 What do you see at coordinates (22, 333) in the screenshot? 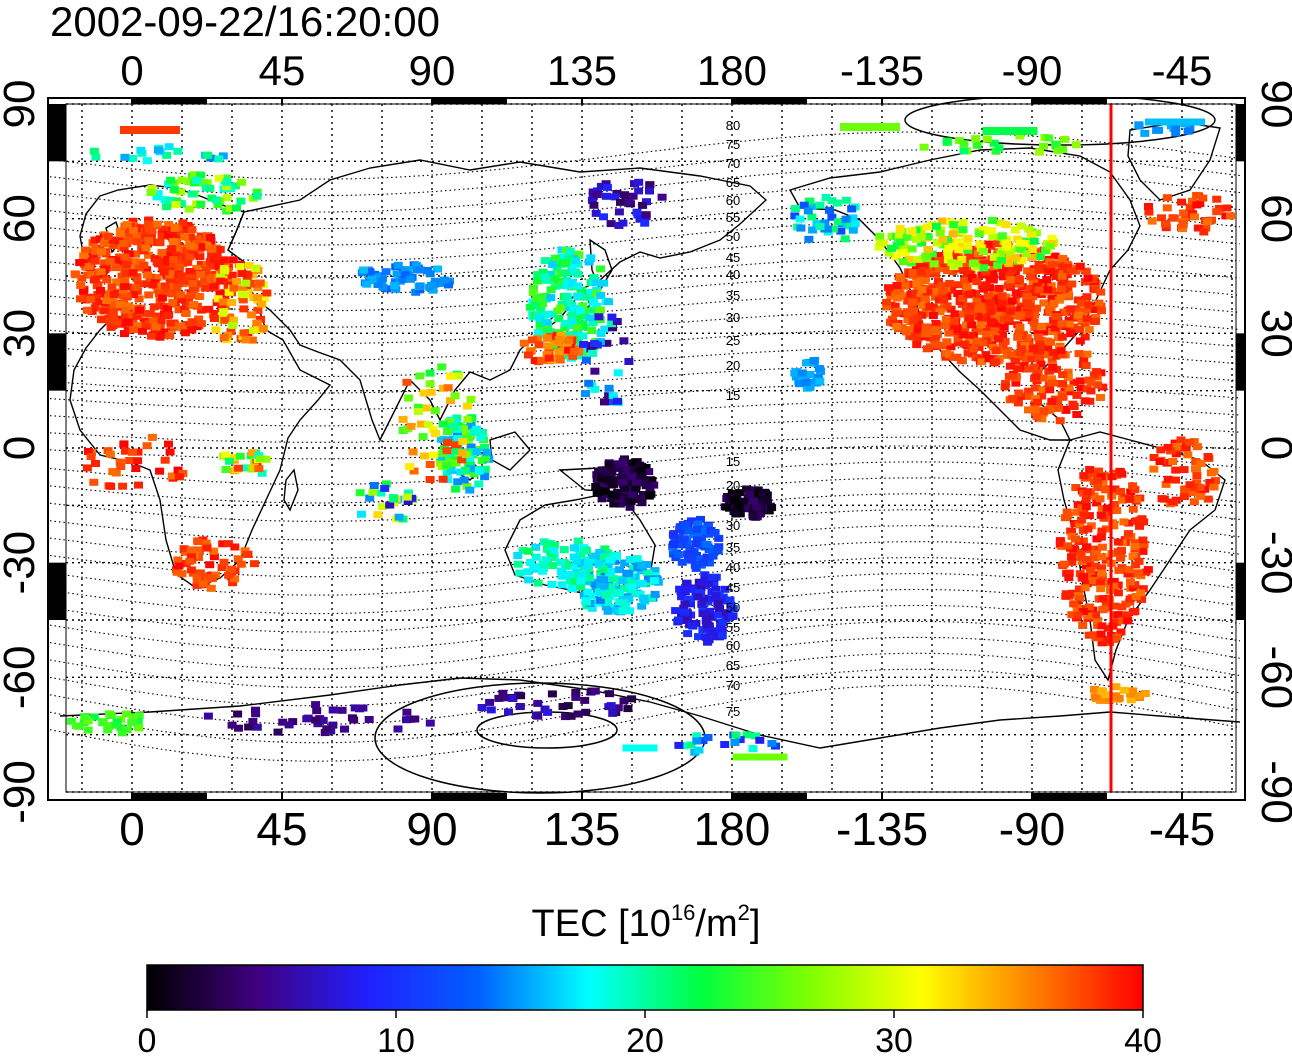
I see `lat-label-left: 30` at bounding box center [22, 333].